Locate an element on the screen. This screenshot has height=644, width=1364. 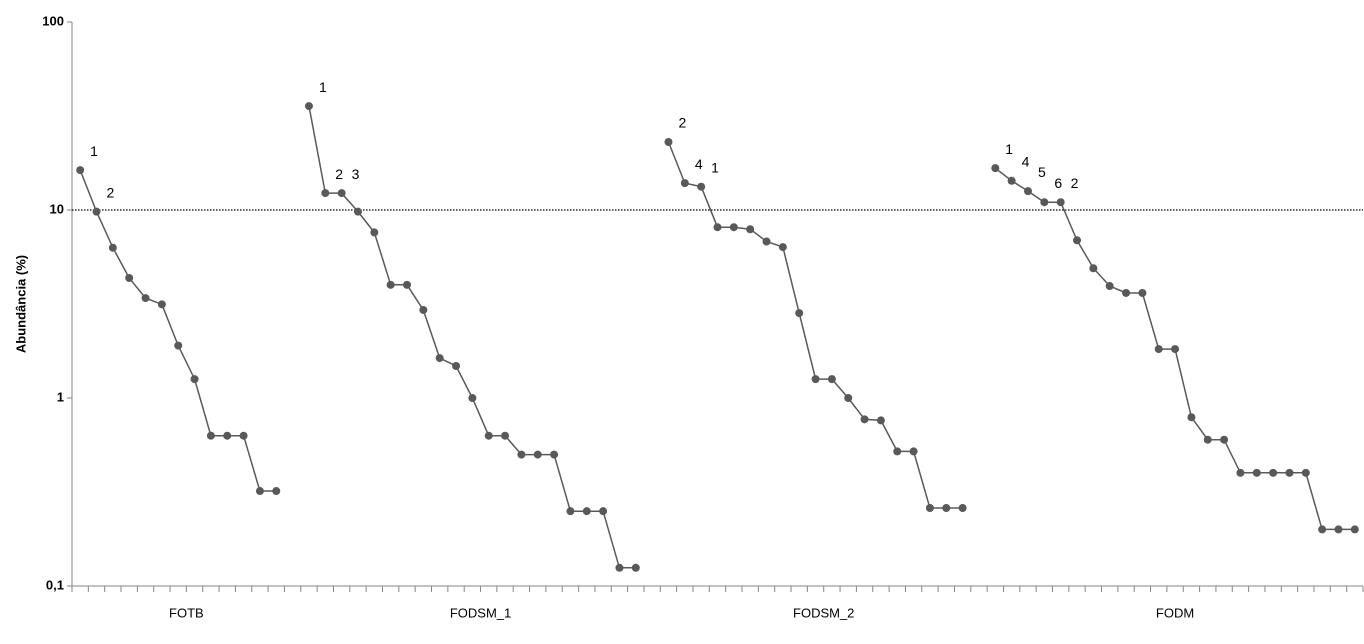
group-label: FODM is located at coordinates (1175, 612).